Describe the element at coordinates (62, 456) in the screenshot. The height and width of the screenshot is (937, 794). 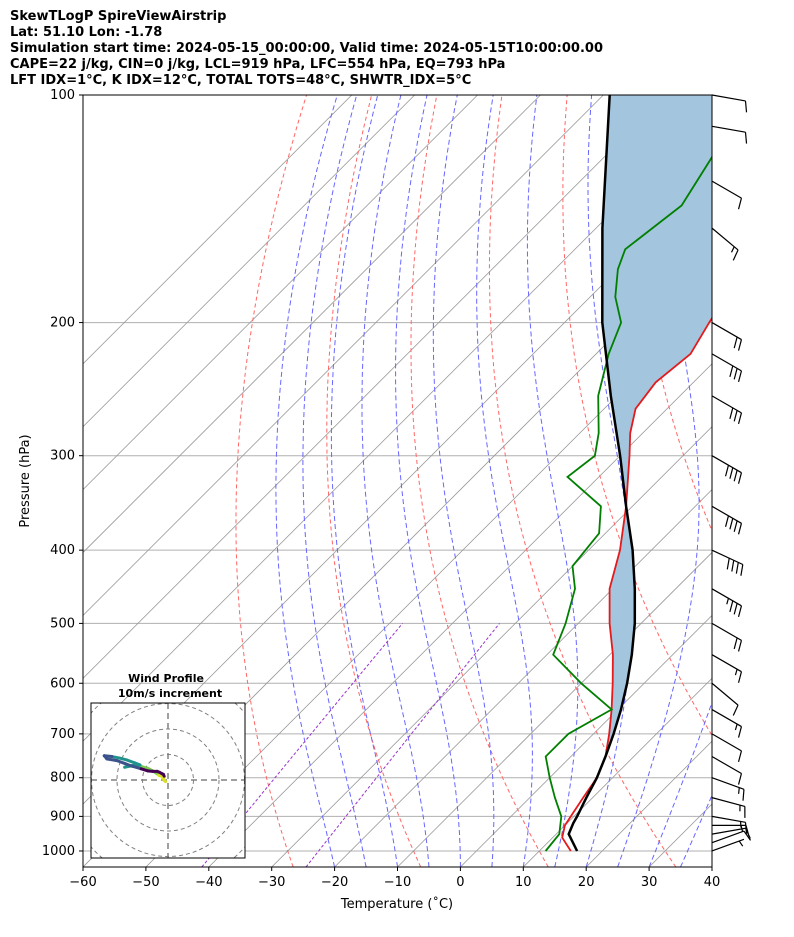
I see `y-tick-label: 300` at that location.